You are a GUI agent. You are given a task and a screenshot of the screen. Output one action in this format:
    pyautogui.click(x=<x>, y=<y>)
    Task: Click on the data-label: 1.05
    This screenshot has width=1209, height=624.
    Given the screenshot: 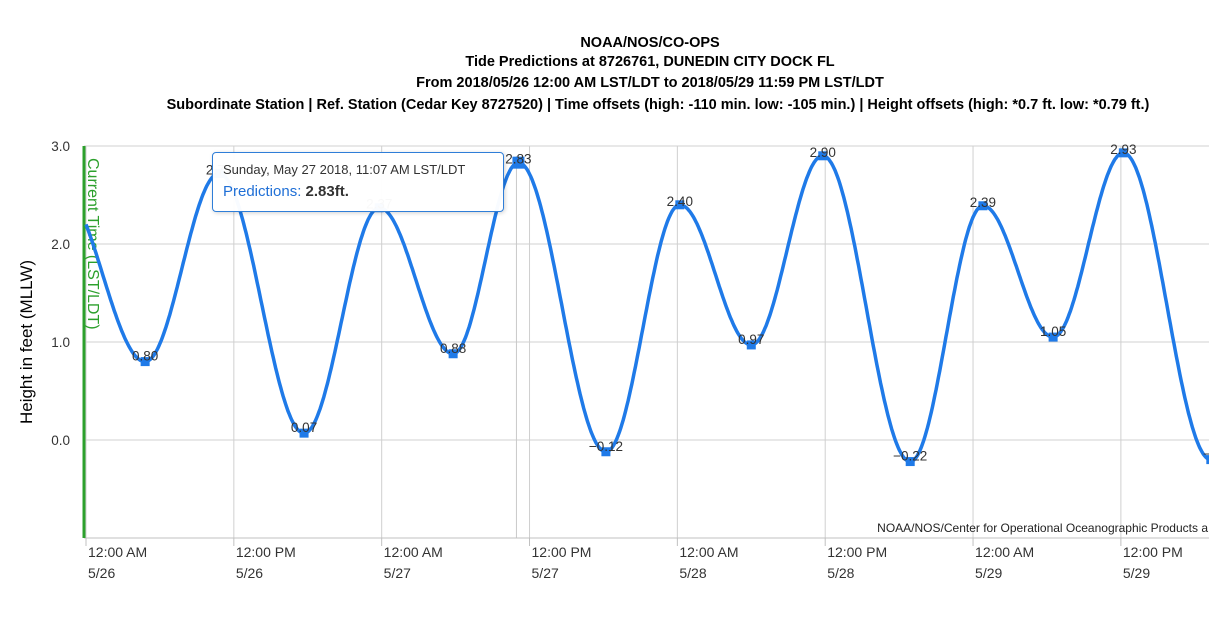 What is the action you would take?
    pyautogui.click(x=1053, y=331)
    